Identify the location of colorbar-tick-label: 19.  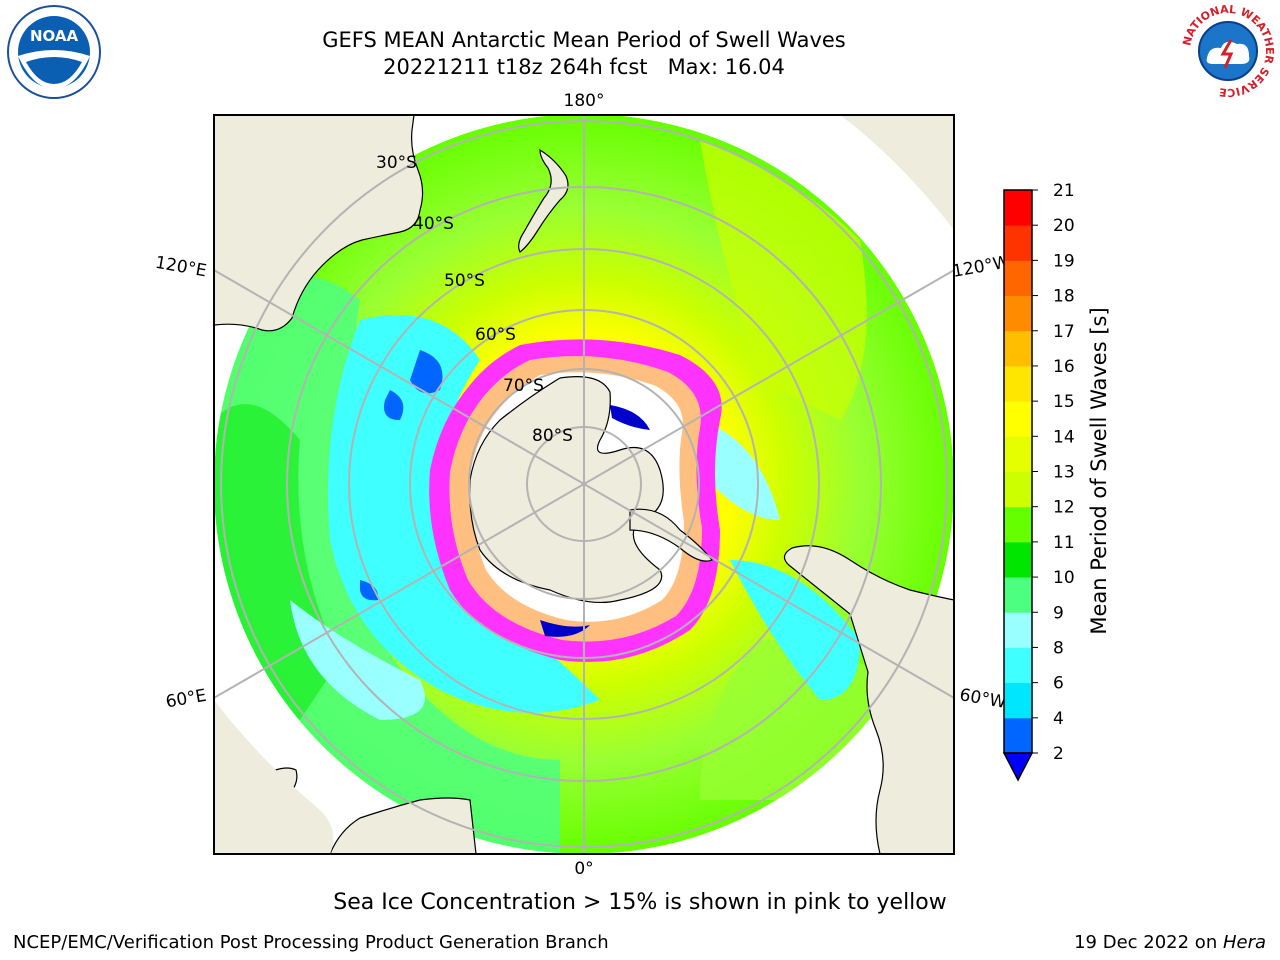
(1064, 261).